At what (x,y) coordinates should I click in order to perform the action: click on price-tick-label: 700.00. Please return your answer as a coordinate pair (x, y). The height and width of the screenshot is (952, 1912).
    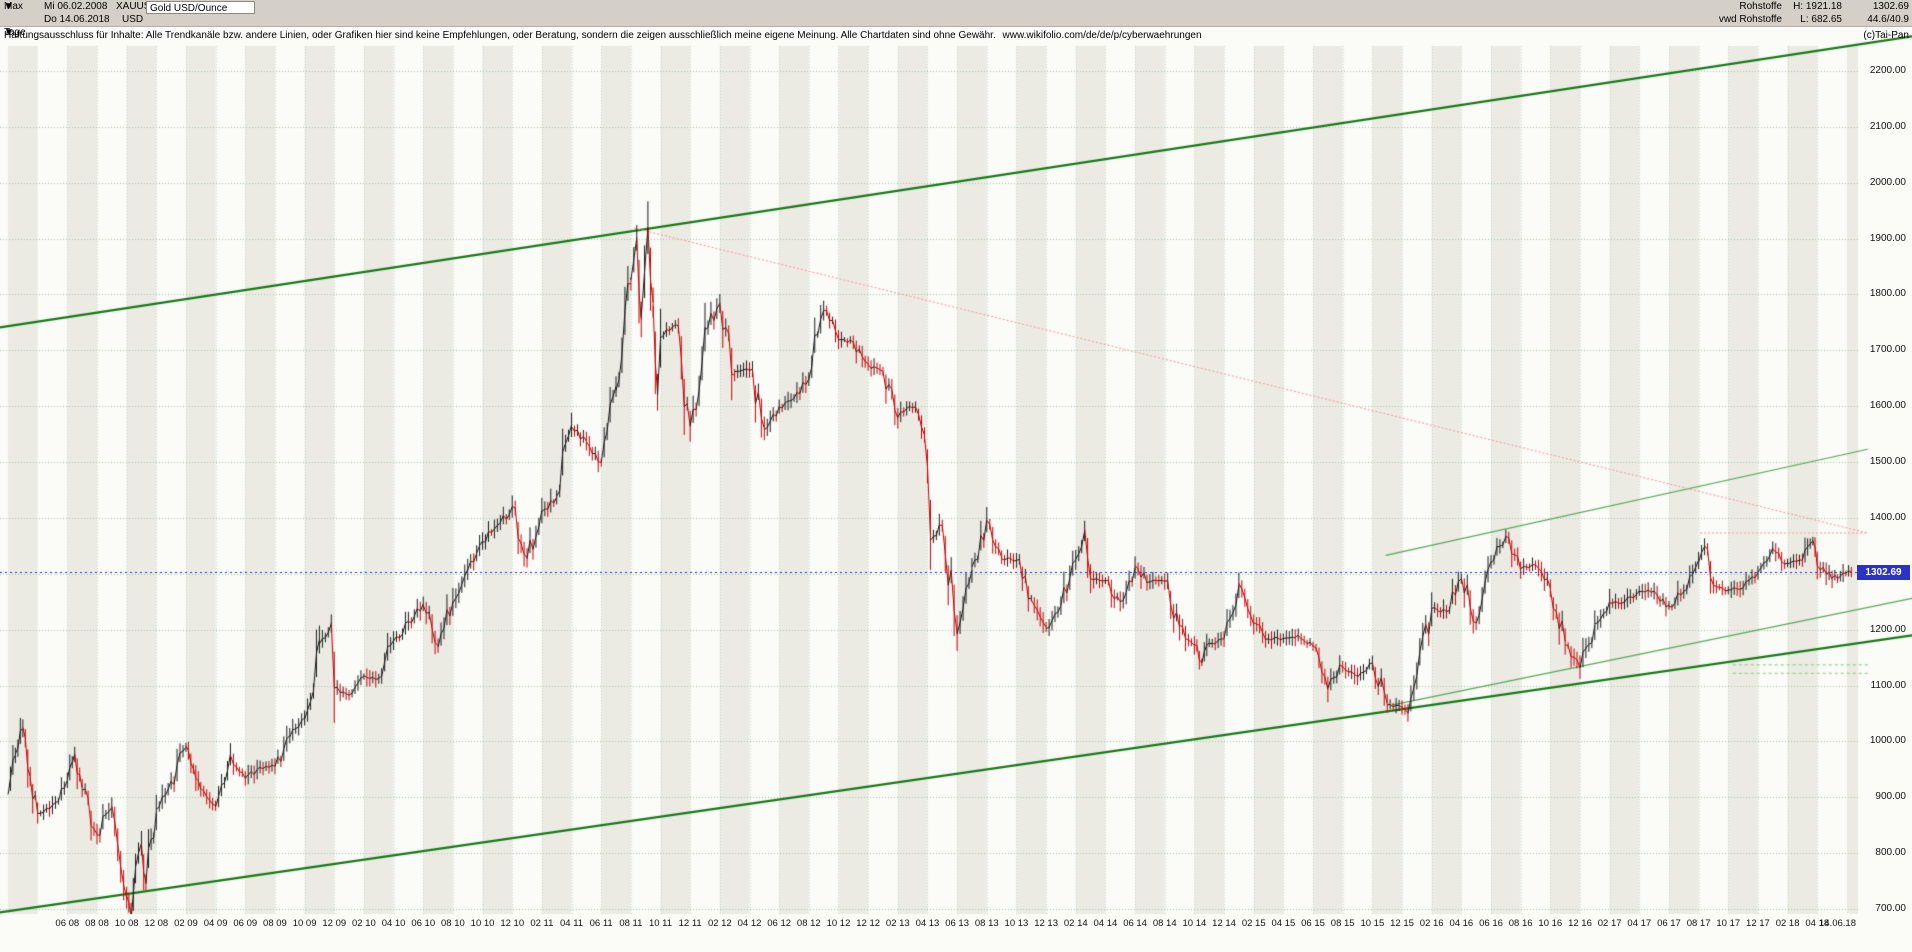
    Looking at the image, I should click on (1890, 908).